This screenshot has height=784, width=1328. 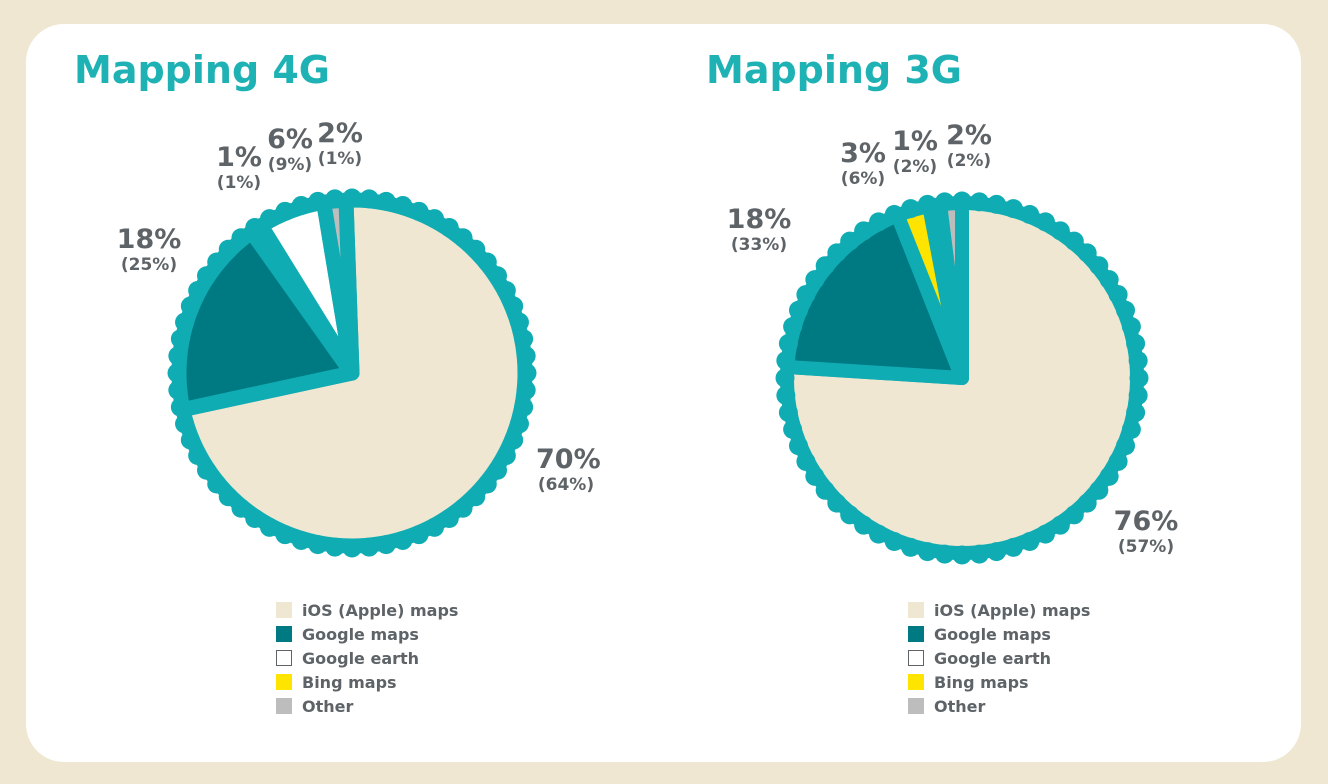 What do you see at coordinates (999, 634) in the screenshot?
I see `legend-item-google-maps: Google maps` at bounding box center [999, 634].